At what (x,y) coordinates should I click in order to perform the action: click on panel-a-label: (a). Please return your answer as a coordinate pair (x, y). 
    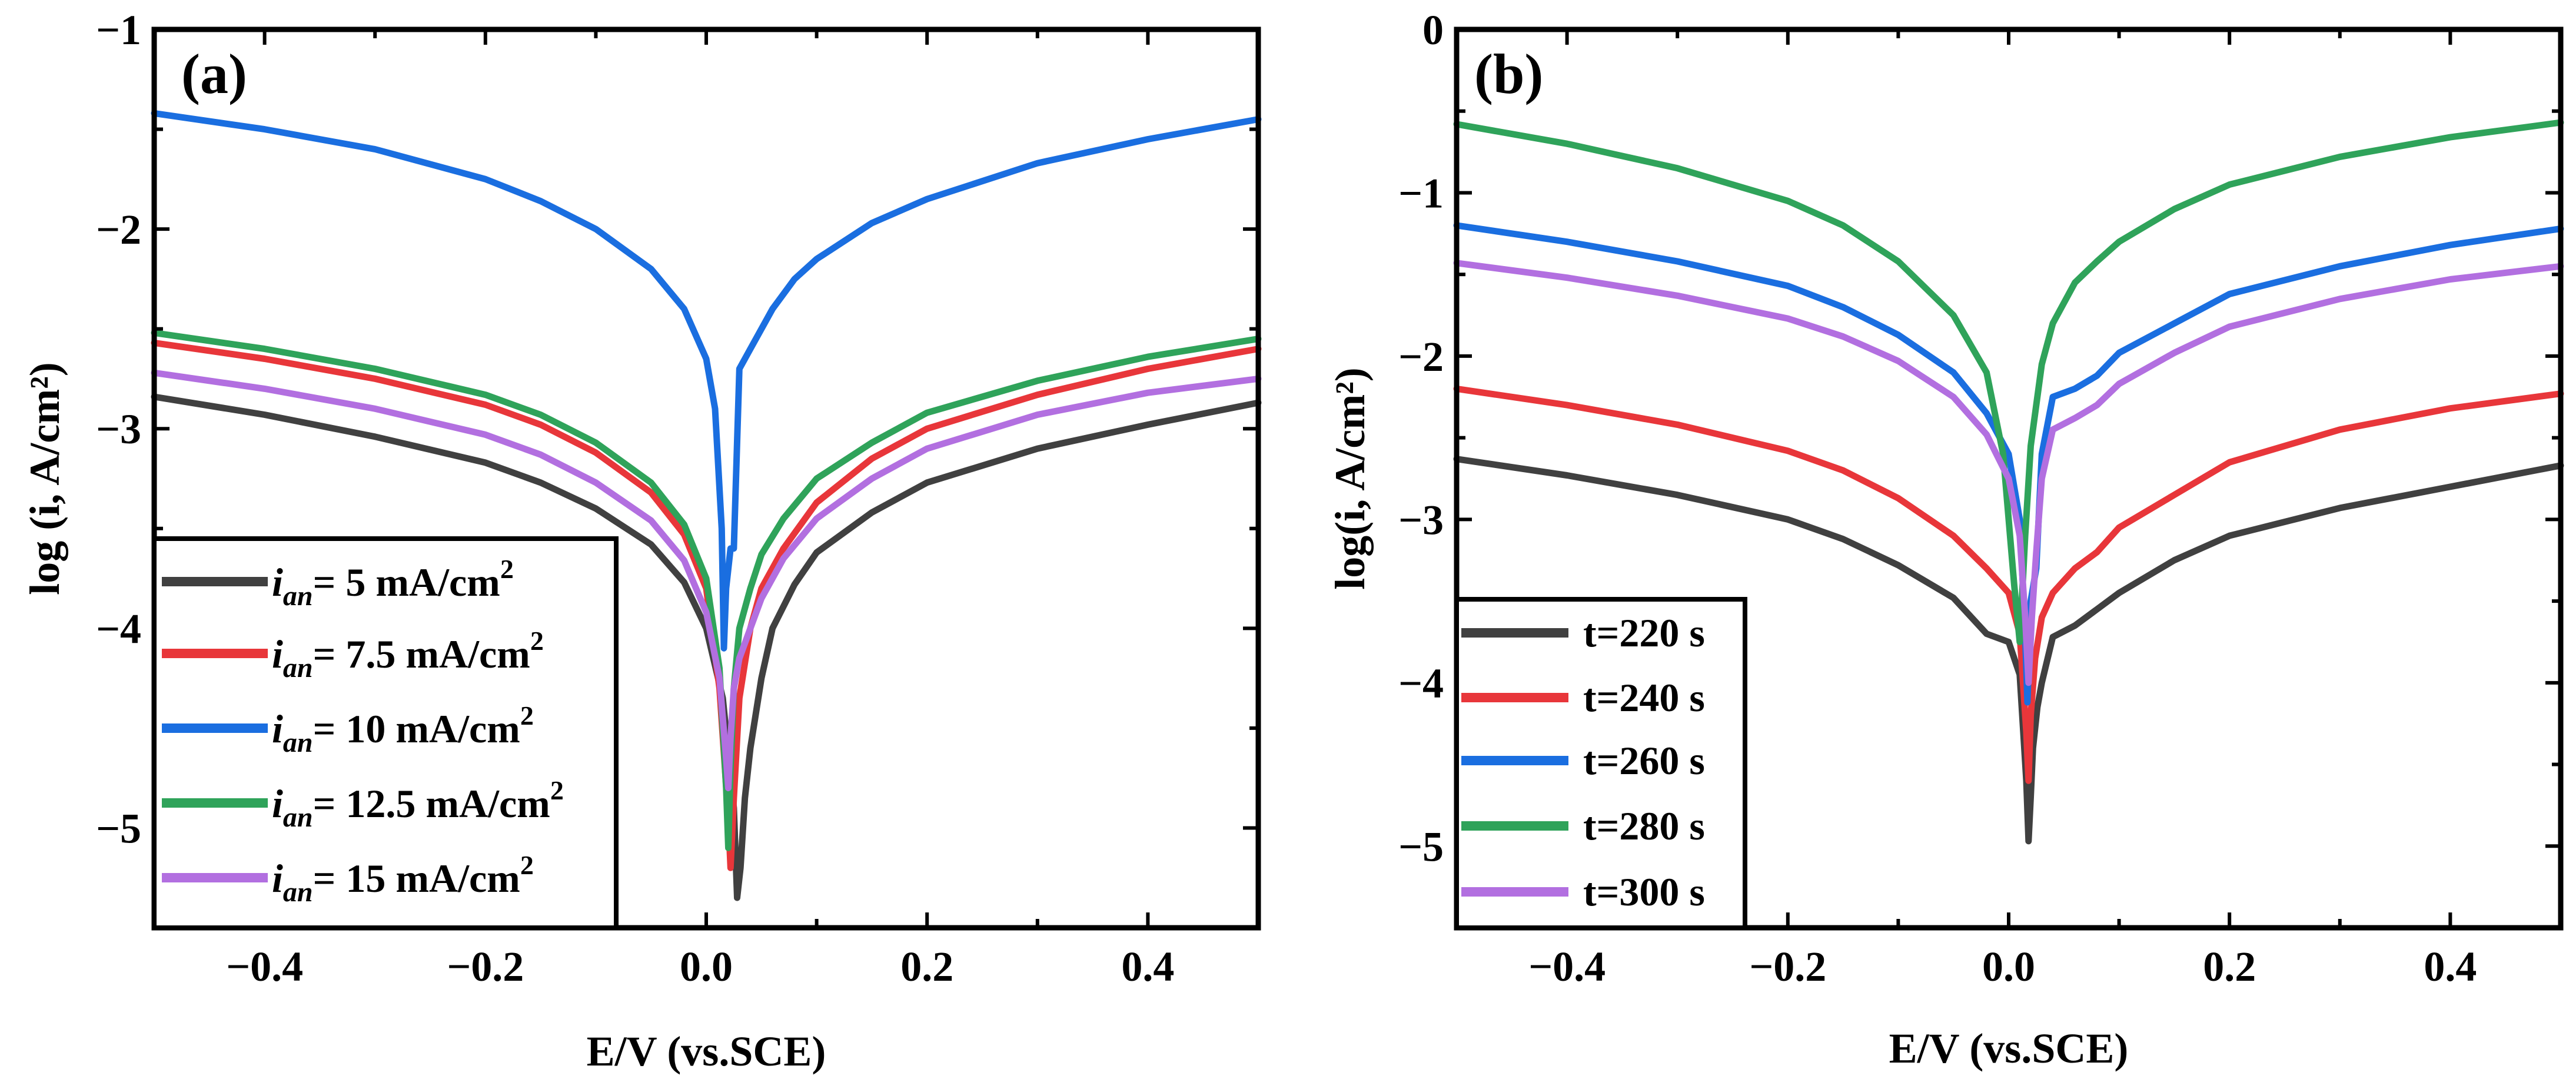
    Looking at the image, I should click on (214, 73).